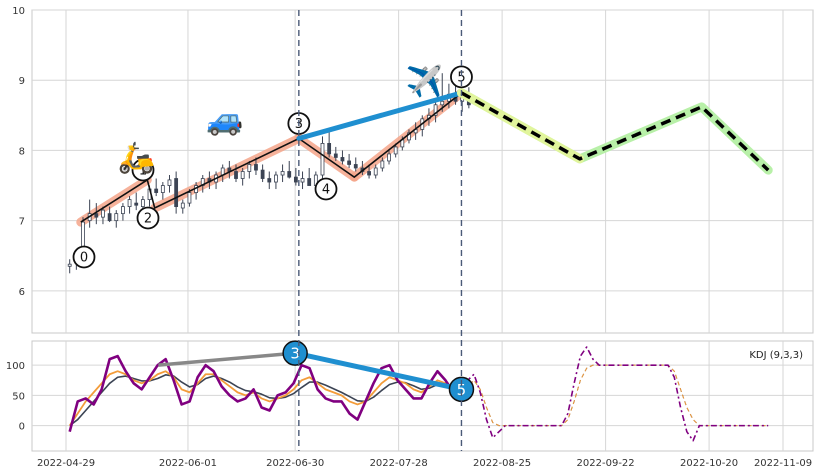  Describe the element at coordinates (424, 80) in the screenshot. I see `airplane-icon: ✈️` at that location.